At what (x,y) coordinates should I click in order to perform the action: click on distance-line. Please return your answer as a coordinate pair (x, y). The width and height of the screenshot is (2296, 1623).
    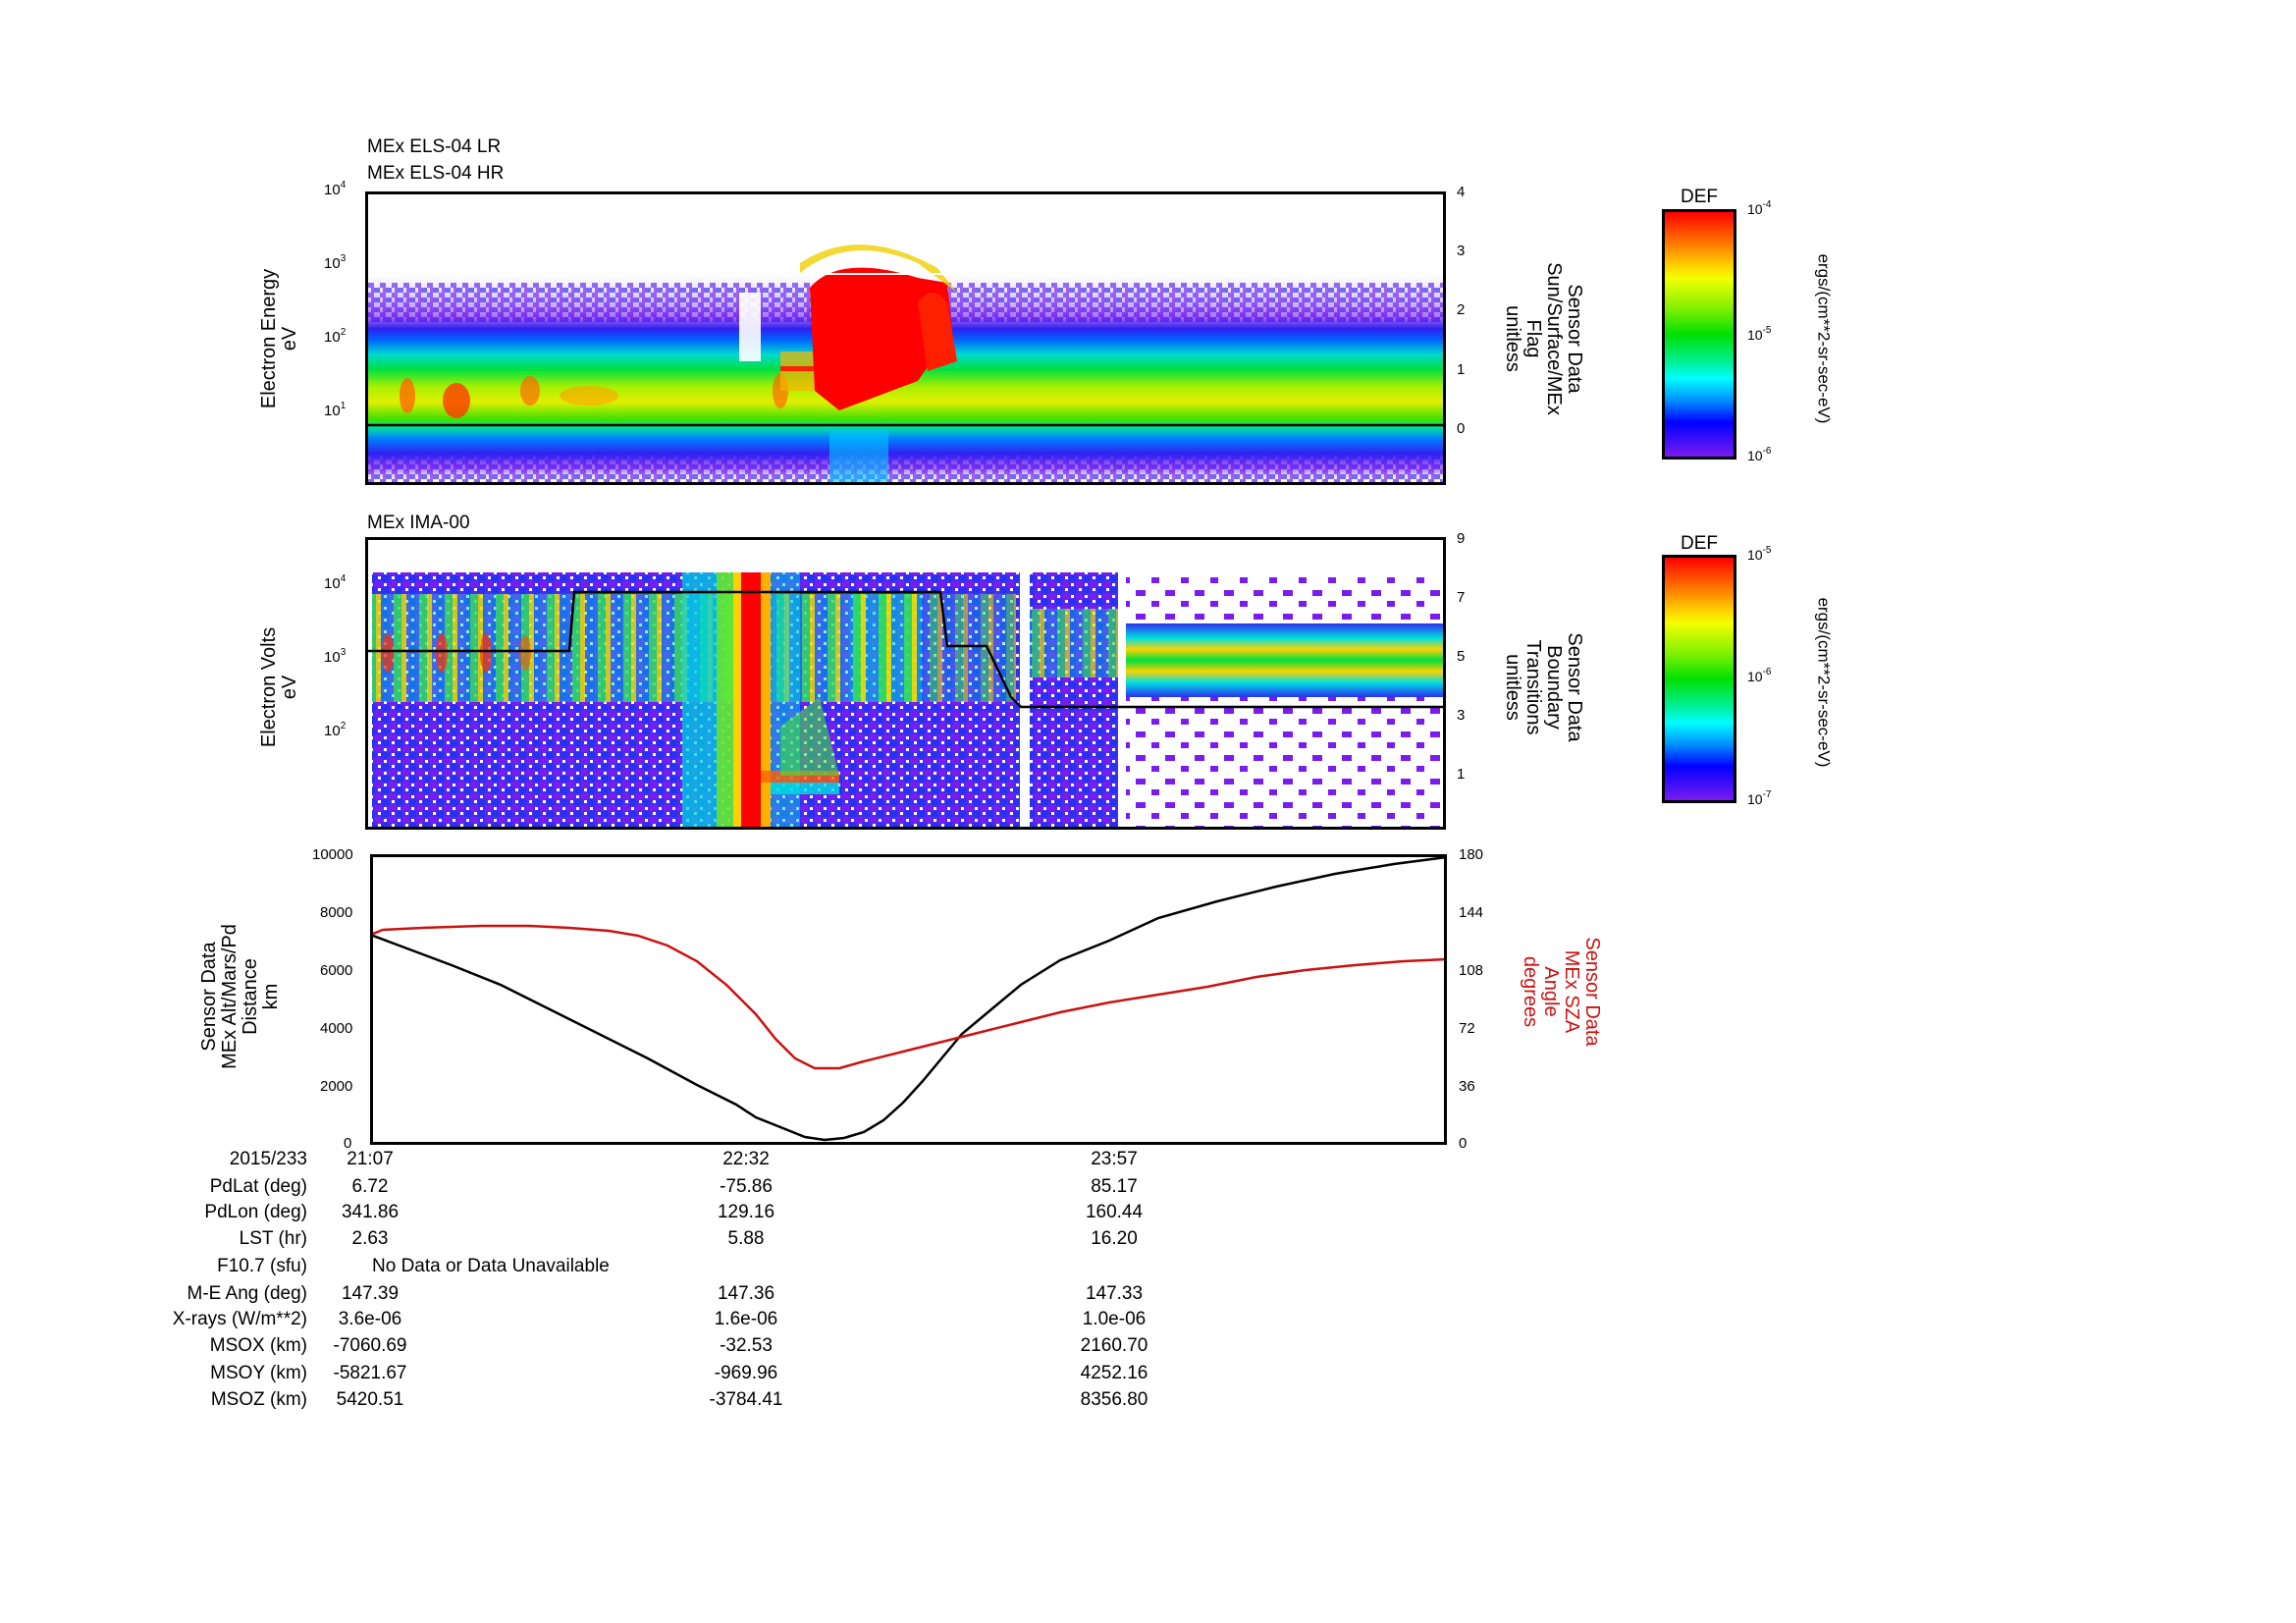
    Looking at the image, I should click on (908, 999).